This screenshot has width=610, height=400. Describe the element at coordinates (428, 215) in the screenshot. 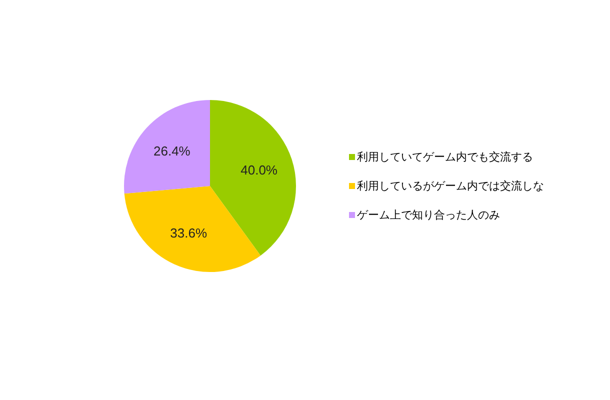

I see `legend-label: ゲーム上で知り合った人のみ` at that location.